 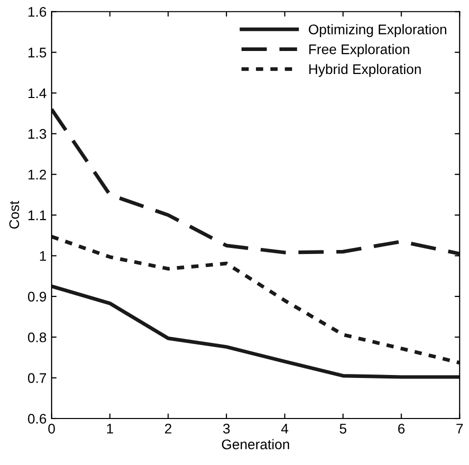 I want to click on legend-label: Hybrid Exploration, so click(x=365, y=70).